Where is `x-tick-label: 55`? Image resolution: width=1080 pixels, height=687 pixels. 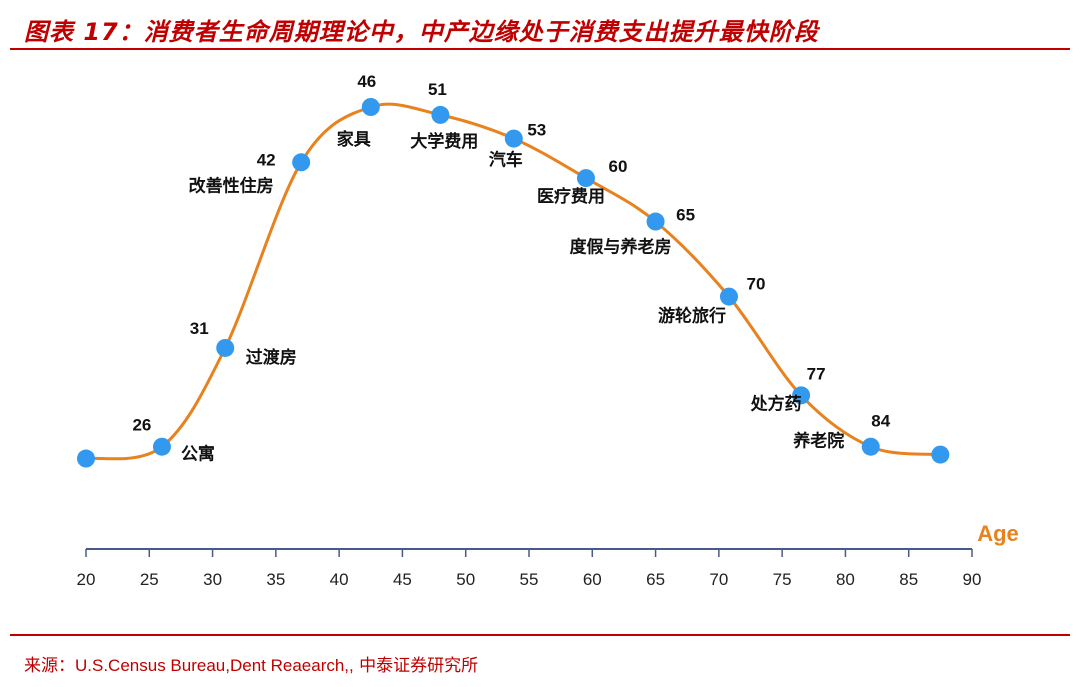 x-tick-label: 55 is located at coordinates (529, 579).